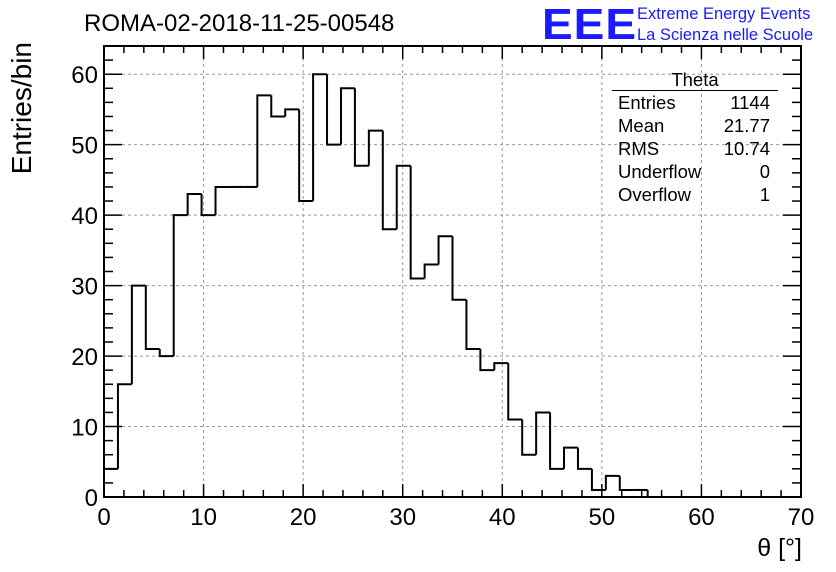 Image resolution: width=836 pixels, height=572 pixels. I want to click on stats-row: Mean 21.77, so click(694, 125).